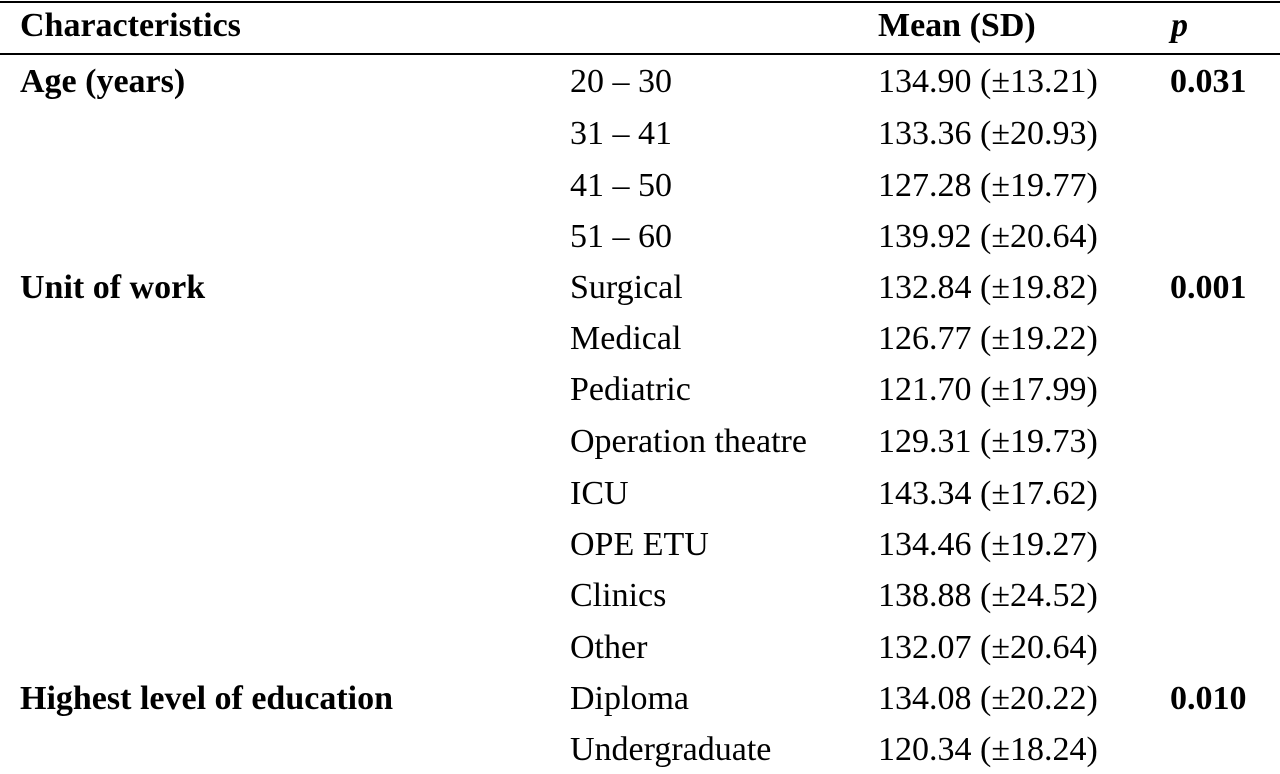 The height and width of the screenshot is (774, 1280). What do you see at coordinates (988, 338) in the screenshot?
I see `row-mean: 126.77 (±19.22)` at bounding box center [988, 338].